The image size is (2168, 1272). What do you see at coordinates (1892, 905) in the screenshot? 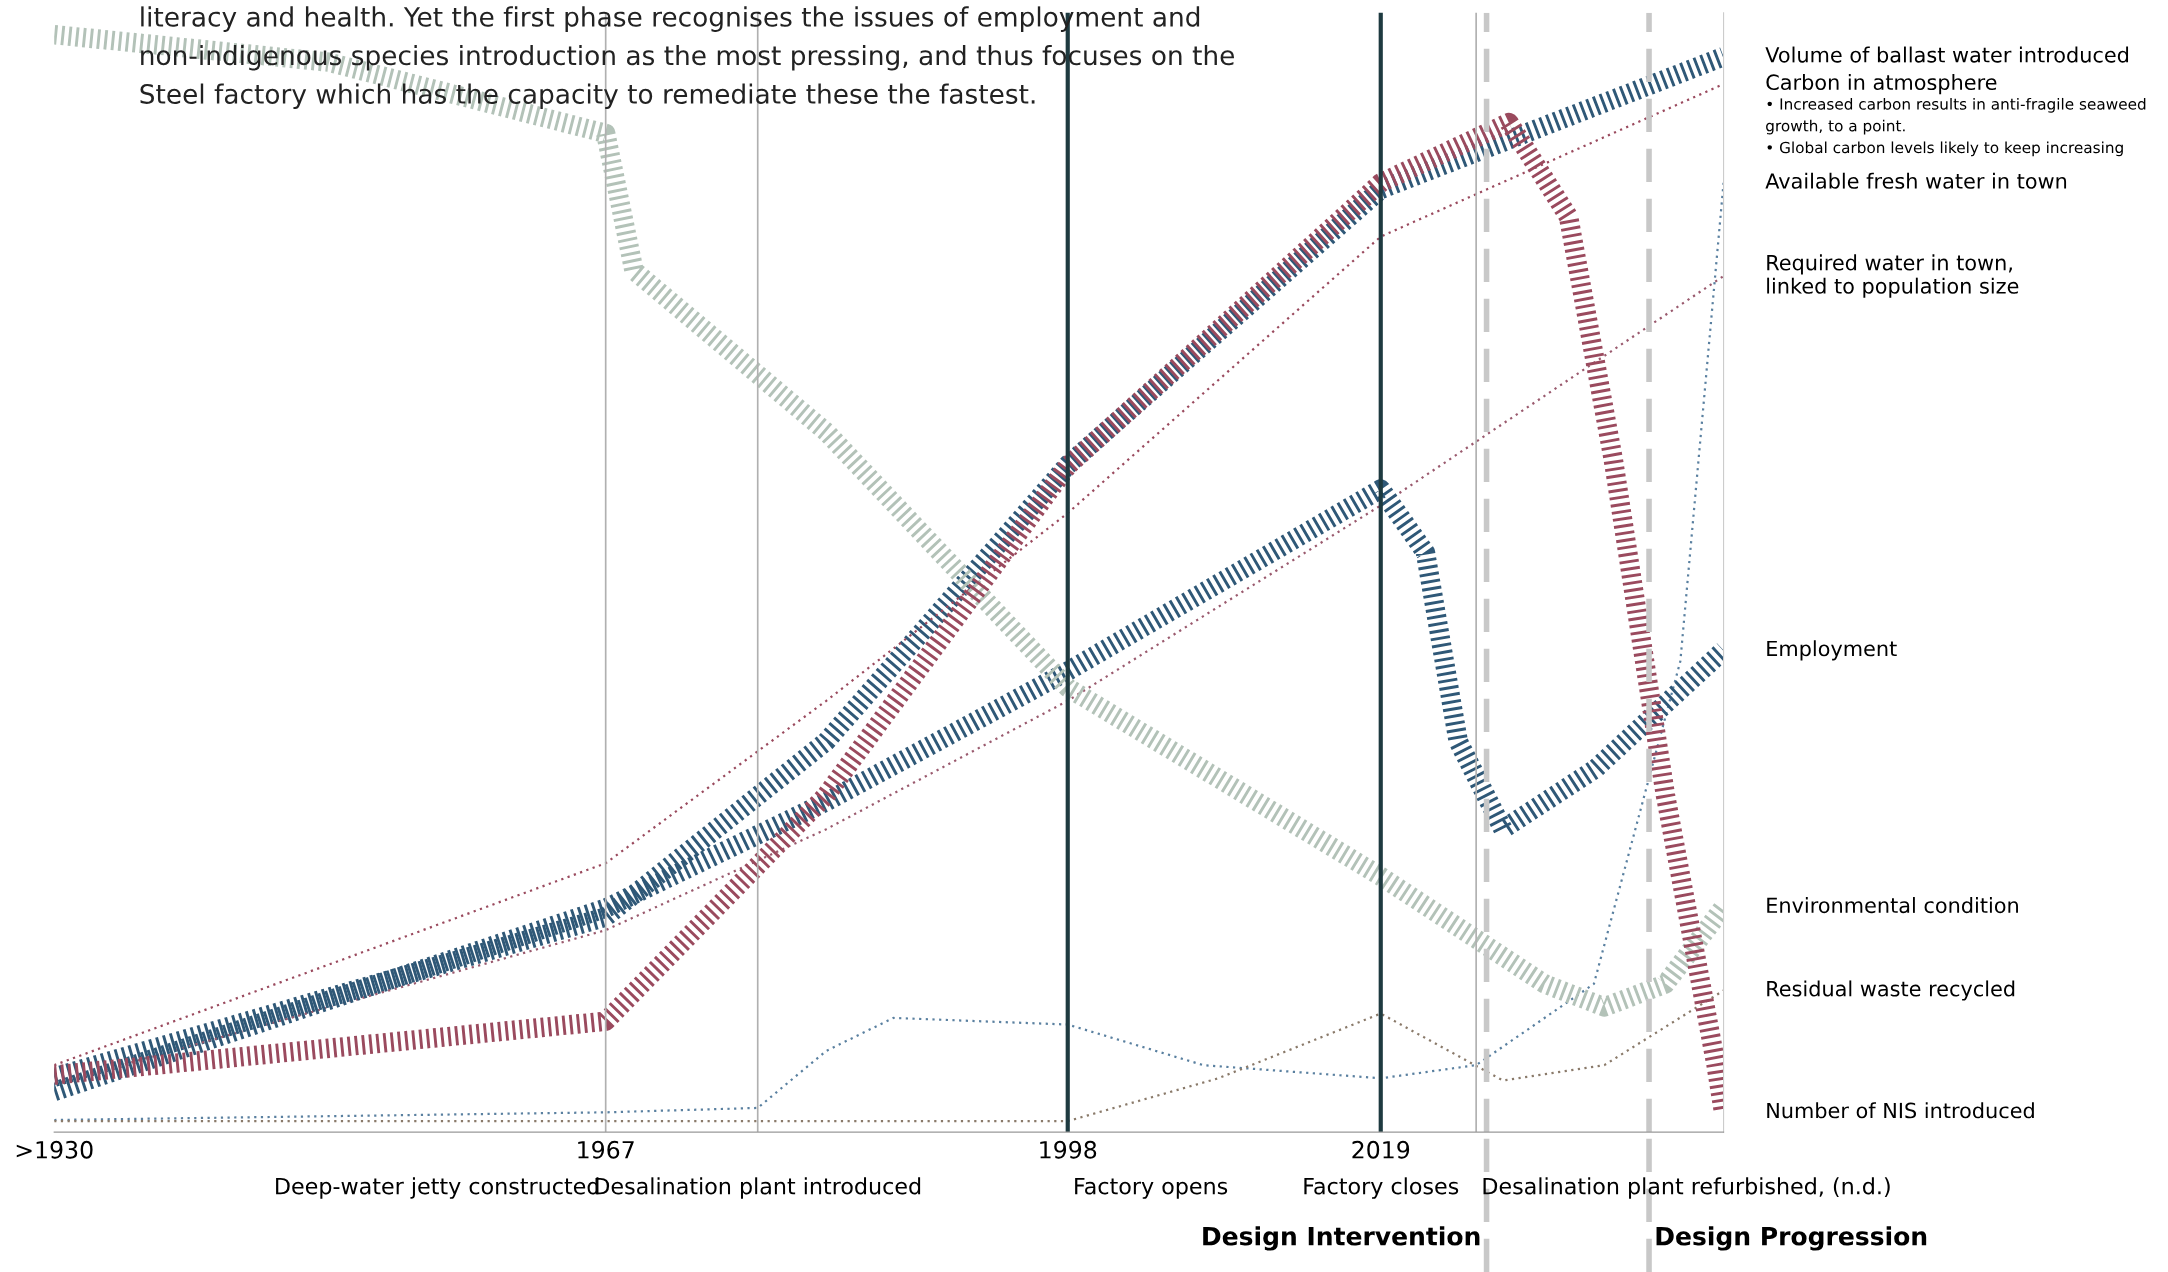
I see `text: Environmental condition` at bounding box center [1892, 905].